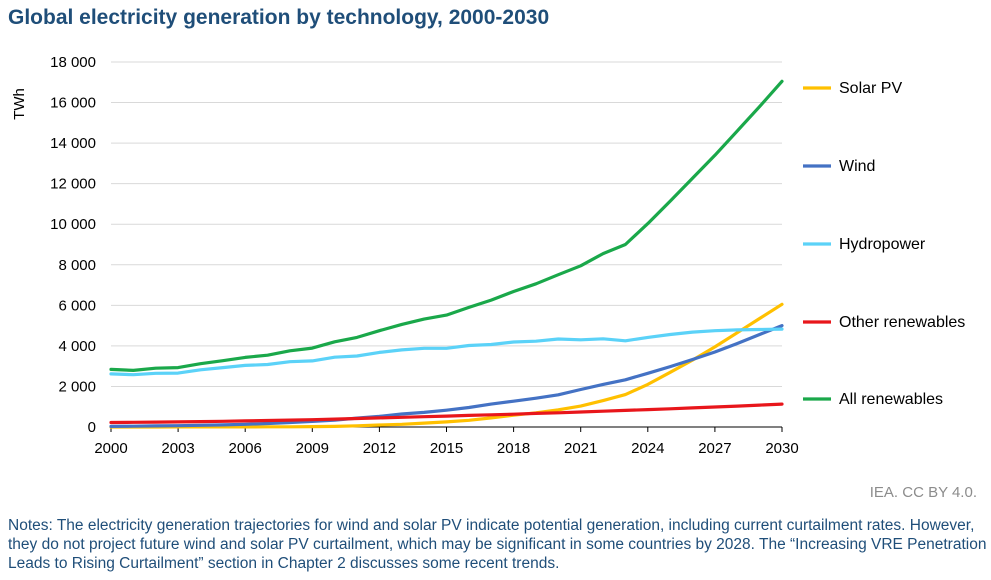 This screenshot has width=991, height=580. I want to click on y-axis-label: TWh, so click(19, 104).